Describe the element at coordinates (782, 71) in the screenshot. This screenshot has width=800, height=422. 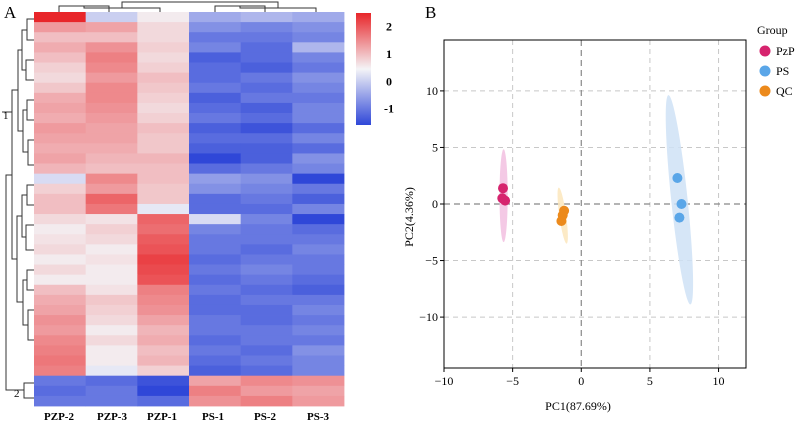
I see `legend-label-ps: PS` at that location.